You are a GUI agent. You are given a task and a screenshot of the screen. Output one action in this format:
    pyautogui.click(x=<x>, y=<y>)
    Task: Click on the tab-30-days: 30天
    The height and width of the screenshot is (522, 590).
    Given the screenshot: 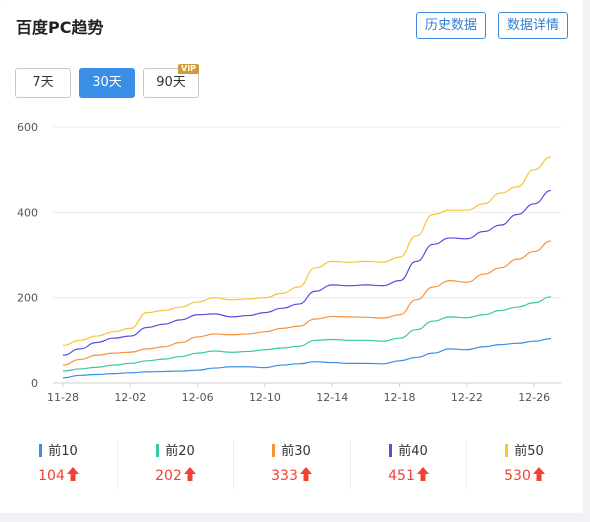 What is the action you would take?
    pyautogui.click(x=107, y=83)
    